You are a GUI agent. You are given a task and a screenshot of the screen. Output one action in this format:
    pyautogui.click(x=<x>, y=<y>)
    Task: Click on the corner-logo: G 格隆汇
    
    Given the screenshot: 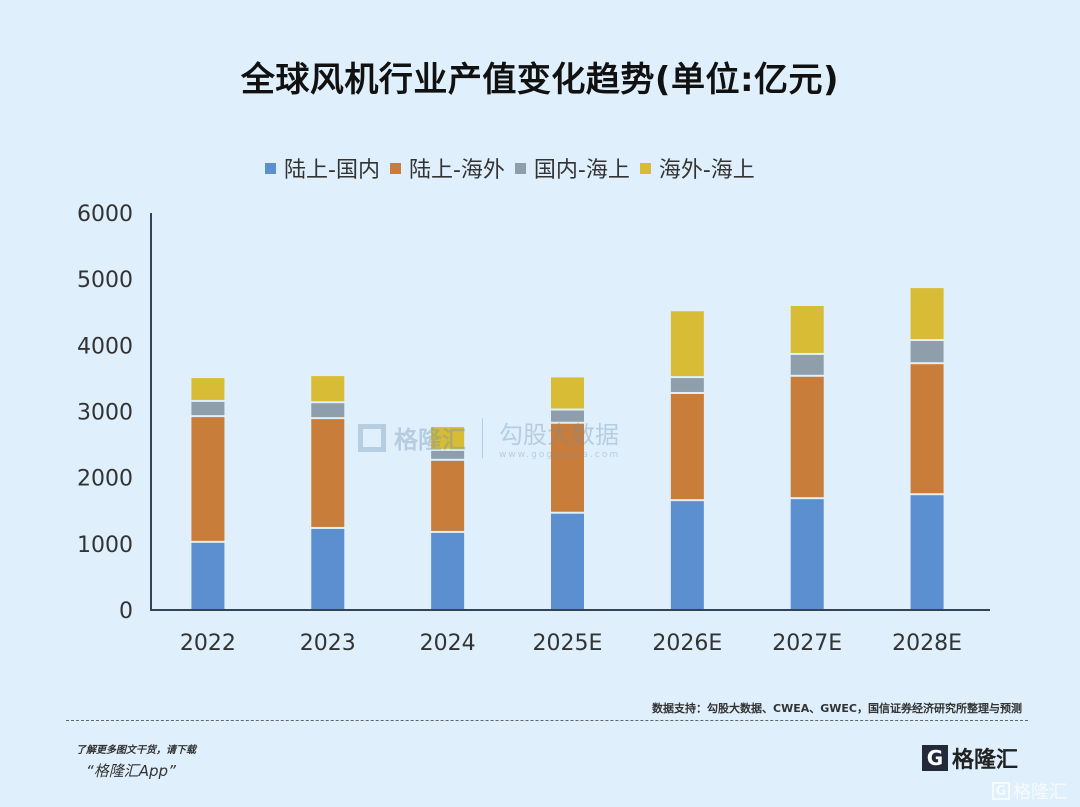 What is the action you would take?
    pyautogui.click(x=1029, y=791)
    